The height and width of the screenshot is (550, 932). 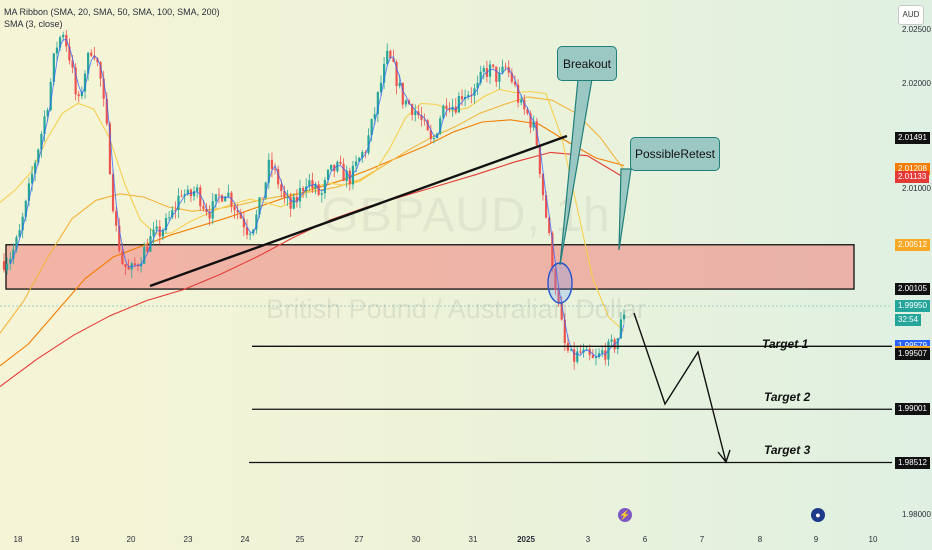 What do you see at coordinates (816, 539) in the screenshot?
I see `time-tick: 9` at bounding box center [816, 539].